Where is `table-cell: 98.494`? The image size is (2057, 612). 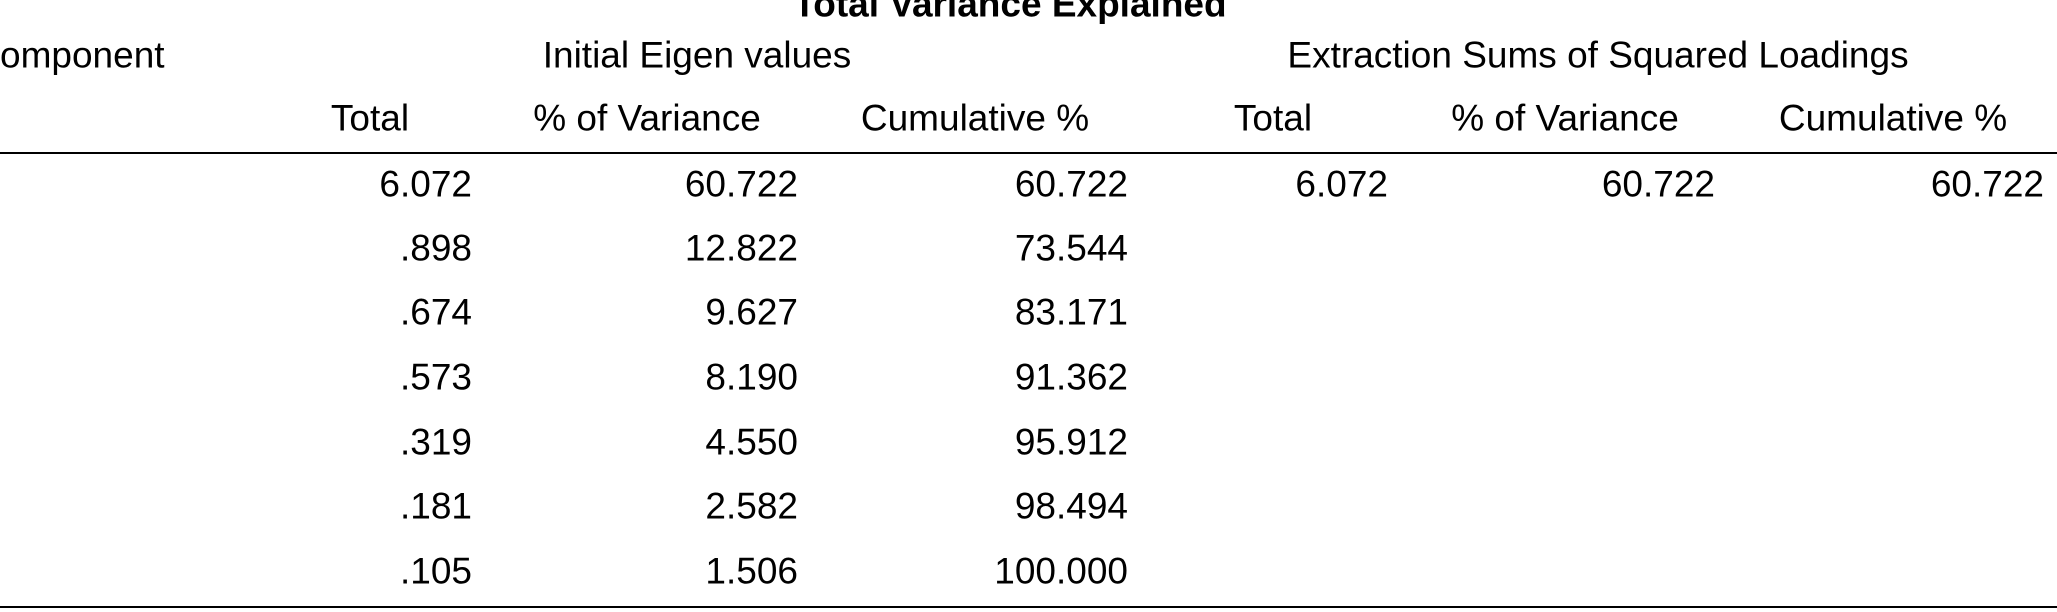
table-cell: 98.494 is located at coordinates (1071, 506).